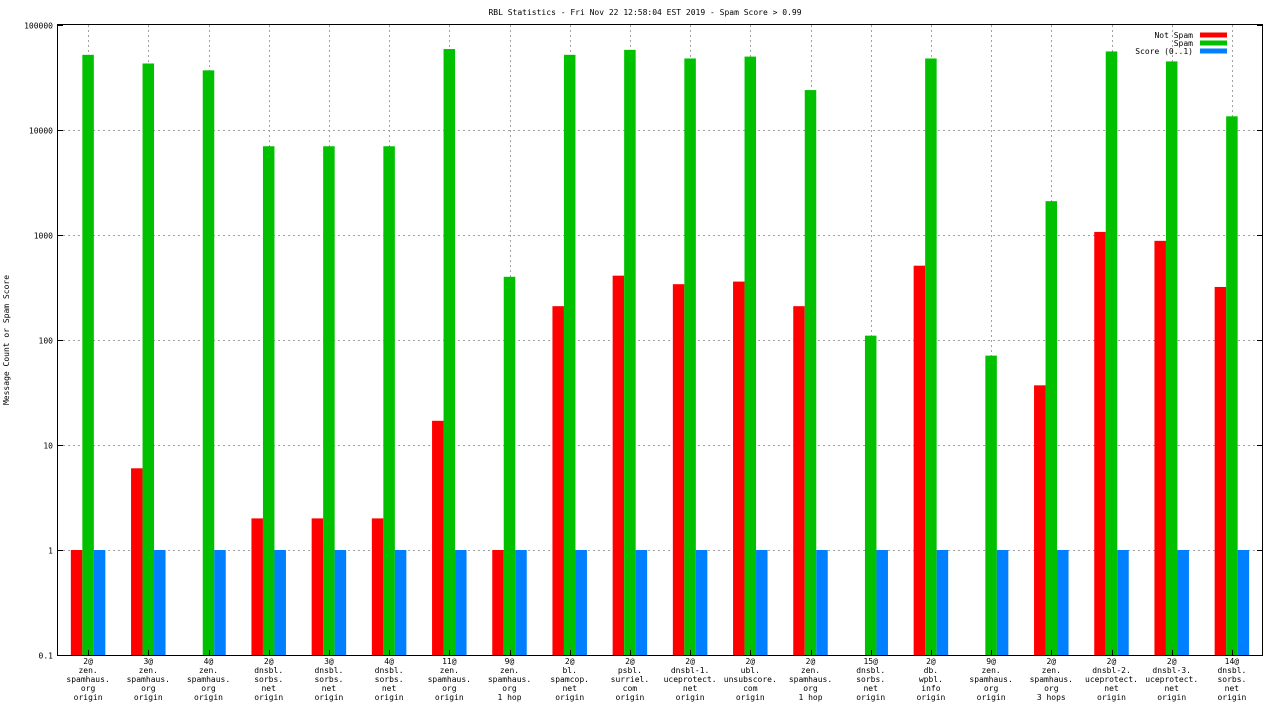 This screenshot has width=1280, height=720. I want to click on x-tick-label: 3 hops, so click(1051, 697).